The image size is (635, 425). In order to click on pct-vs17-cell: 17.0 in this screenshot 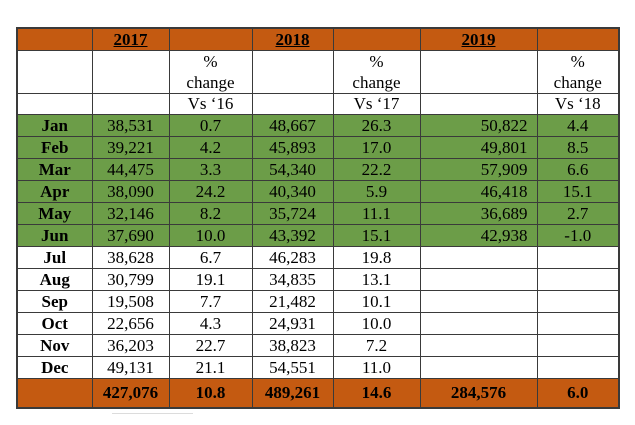, I will do `click(376, 147)`.